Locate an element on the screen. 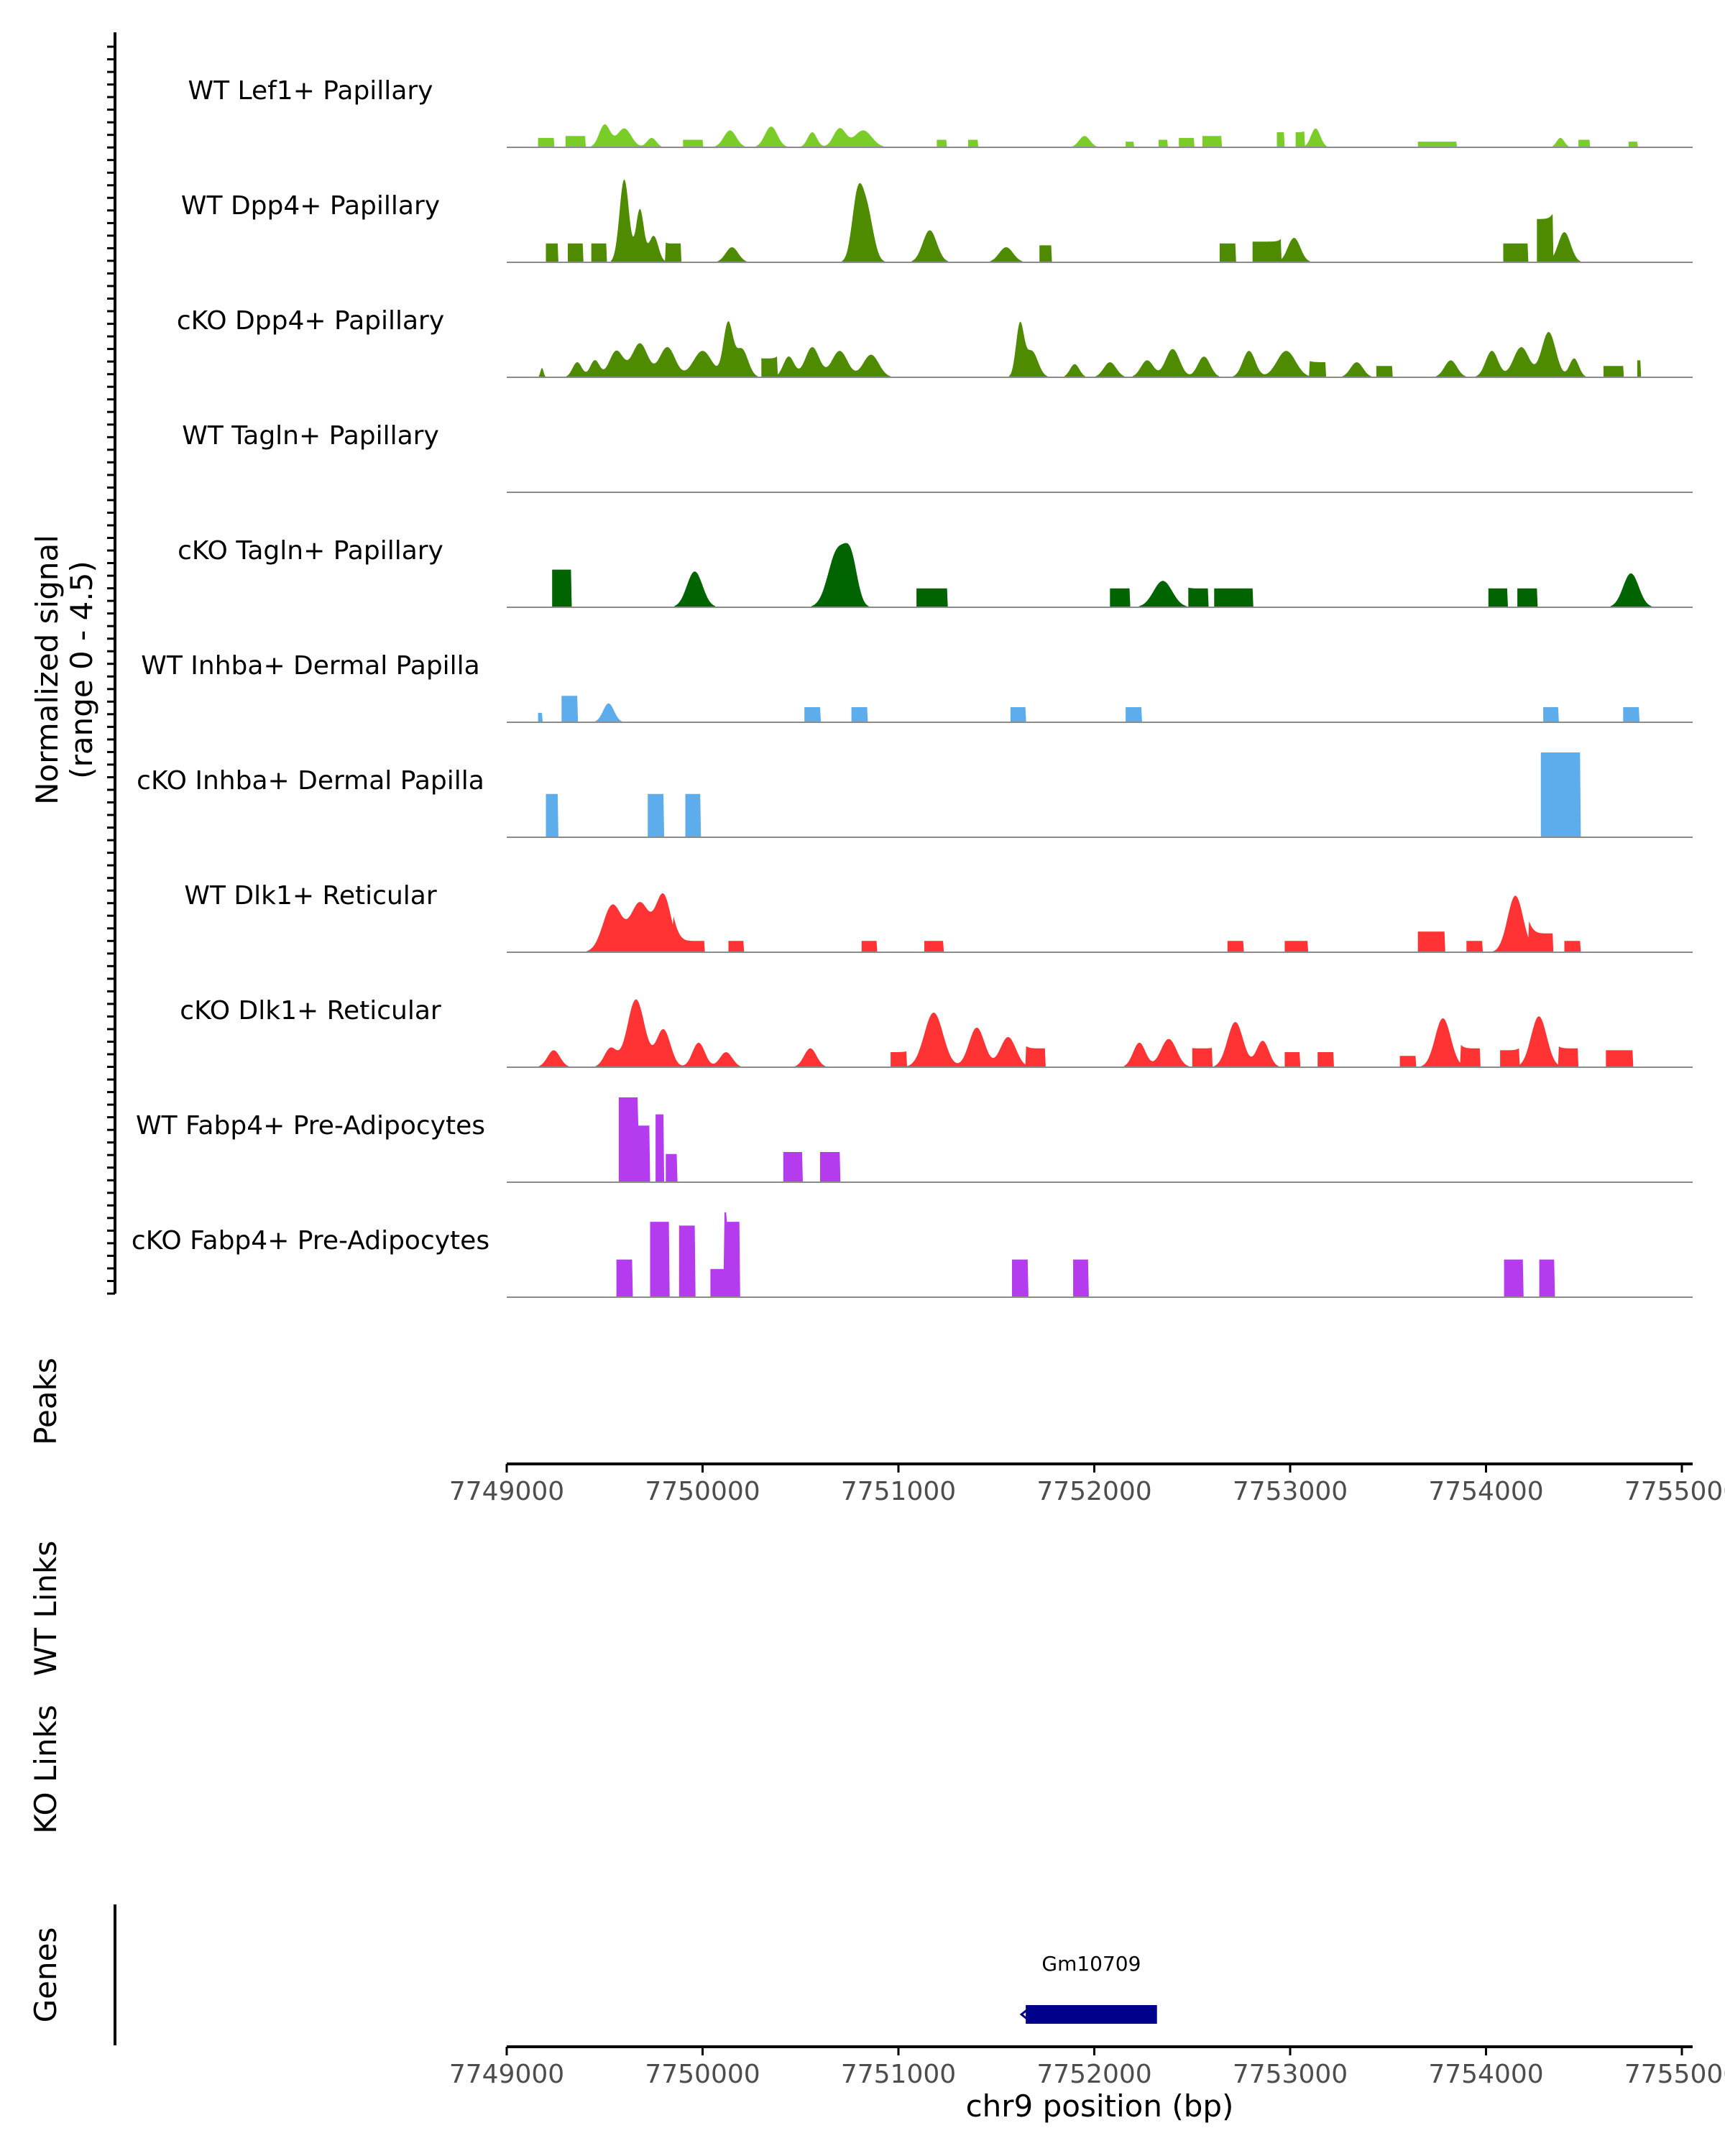 Image resolution: width=1725 pixels, height=2156 pixels. annotation-rows: Peaks WT Links KO Links Genes is located at coordinates (45, 1690).